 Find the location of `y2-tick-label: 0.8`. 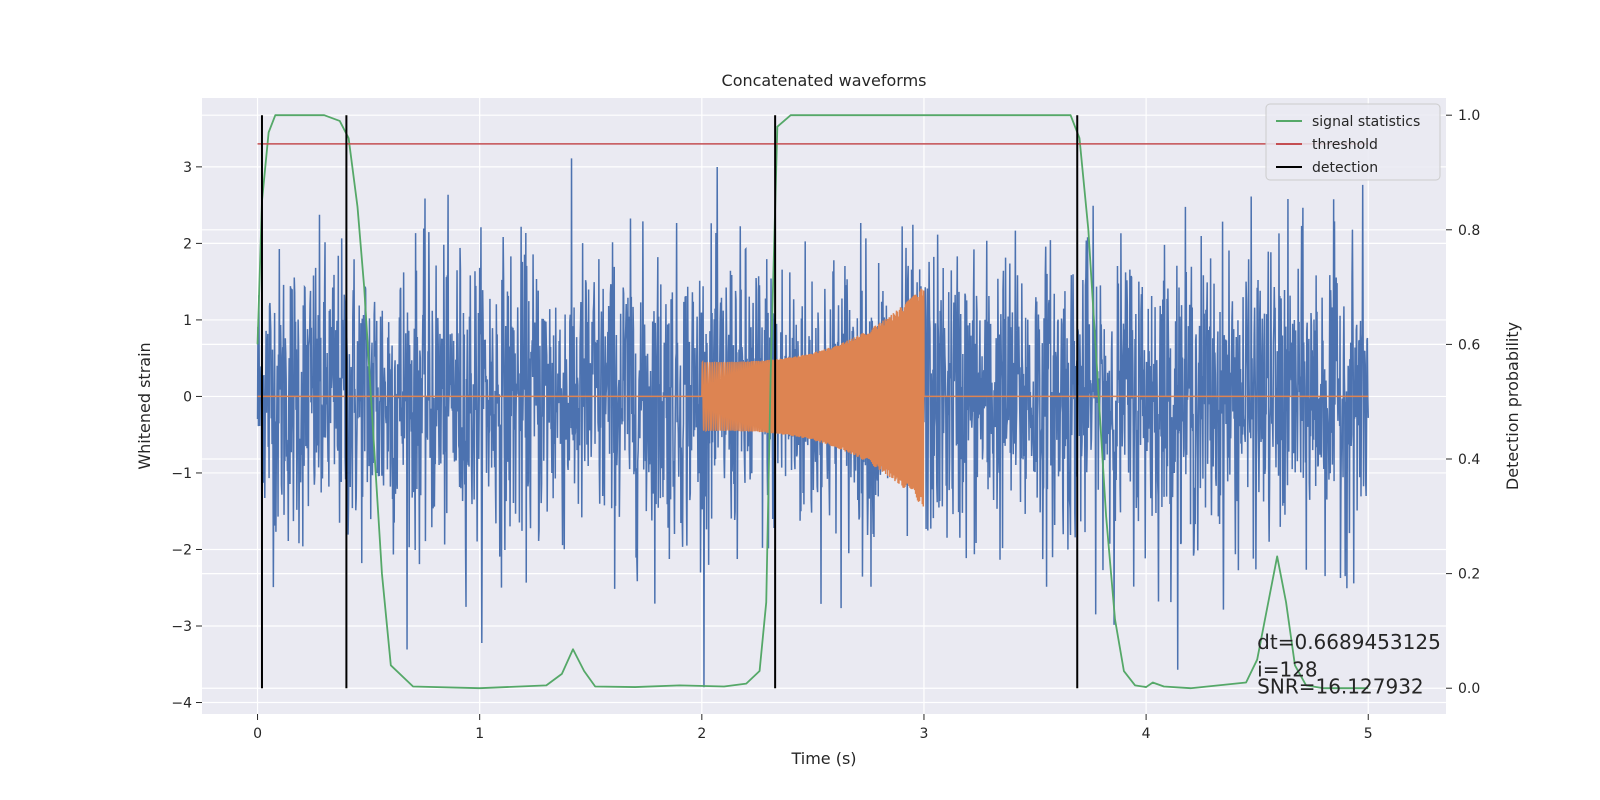

y2-tick-label: 0.8 is located at coordinates (1469, 231).